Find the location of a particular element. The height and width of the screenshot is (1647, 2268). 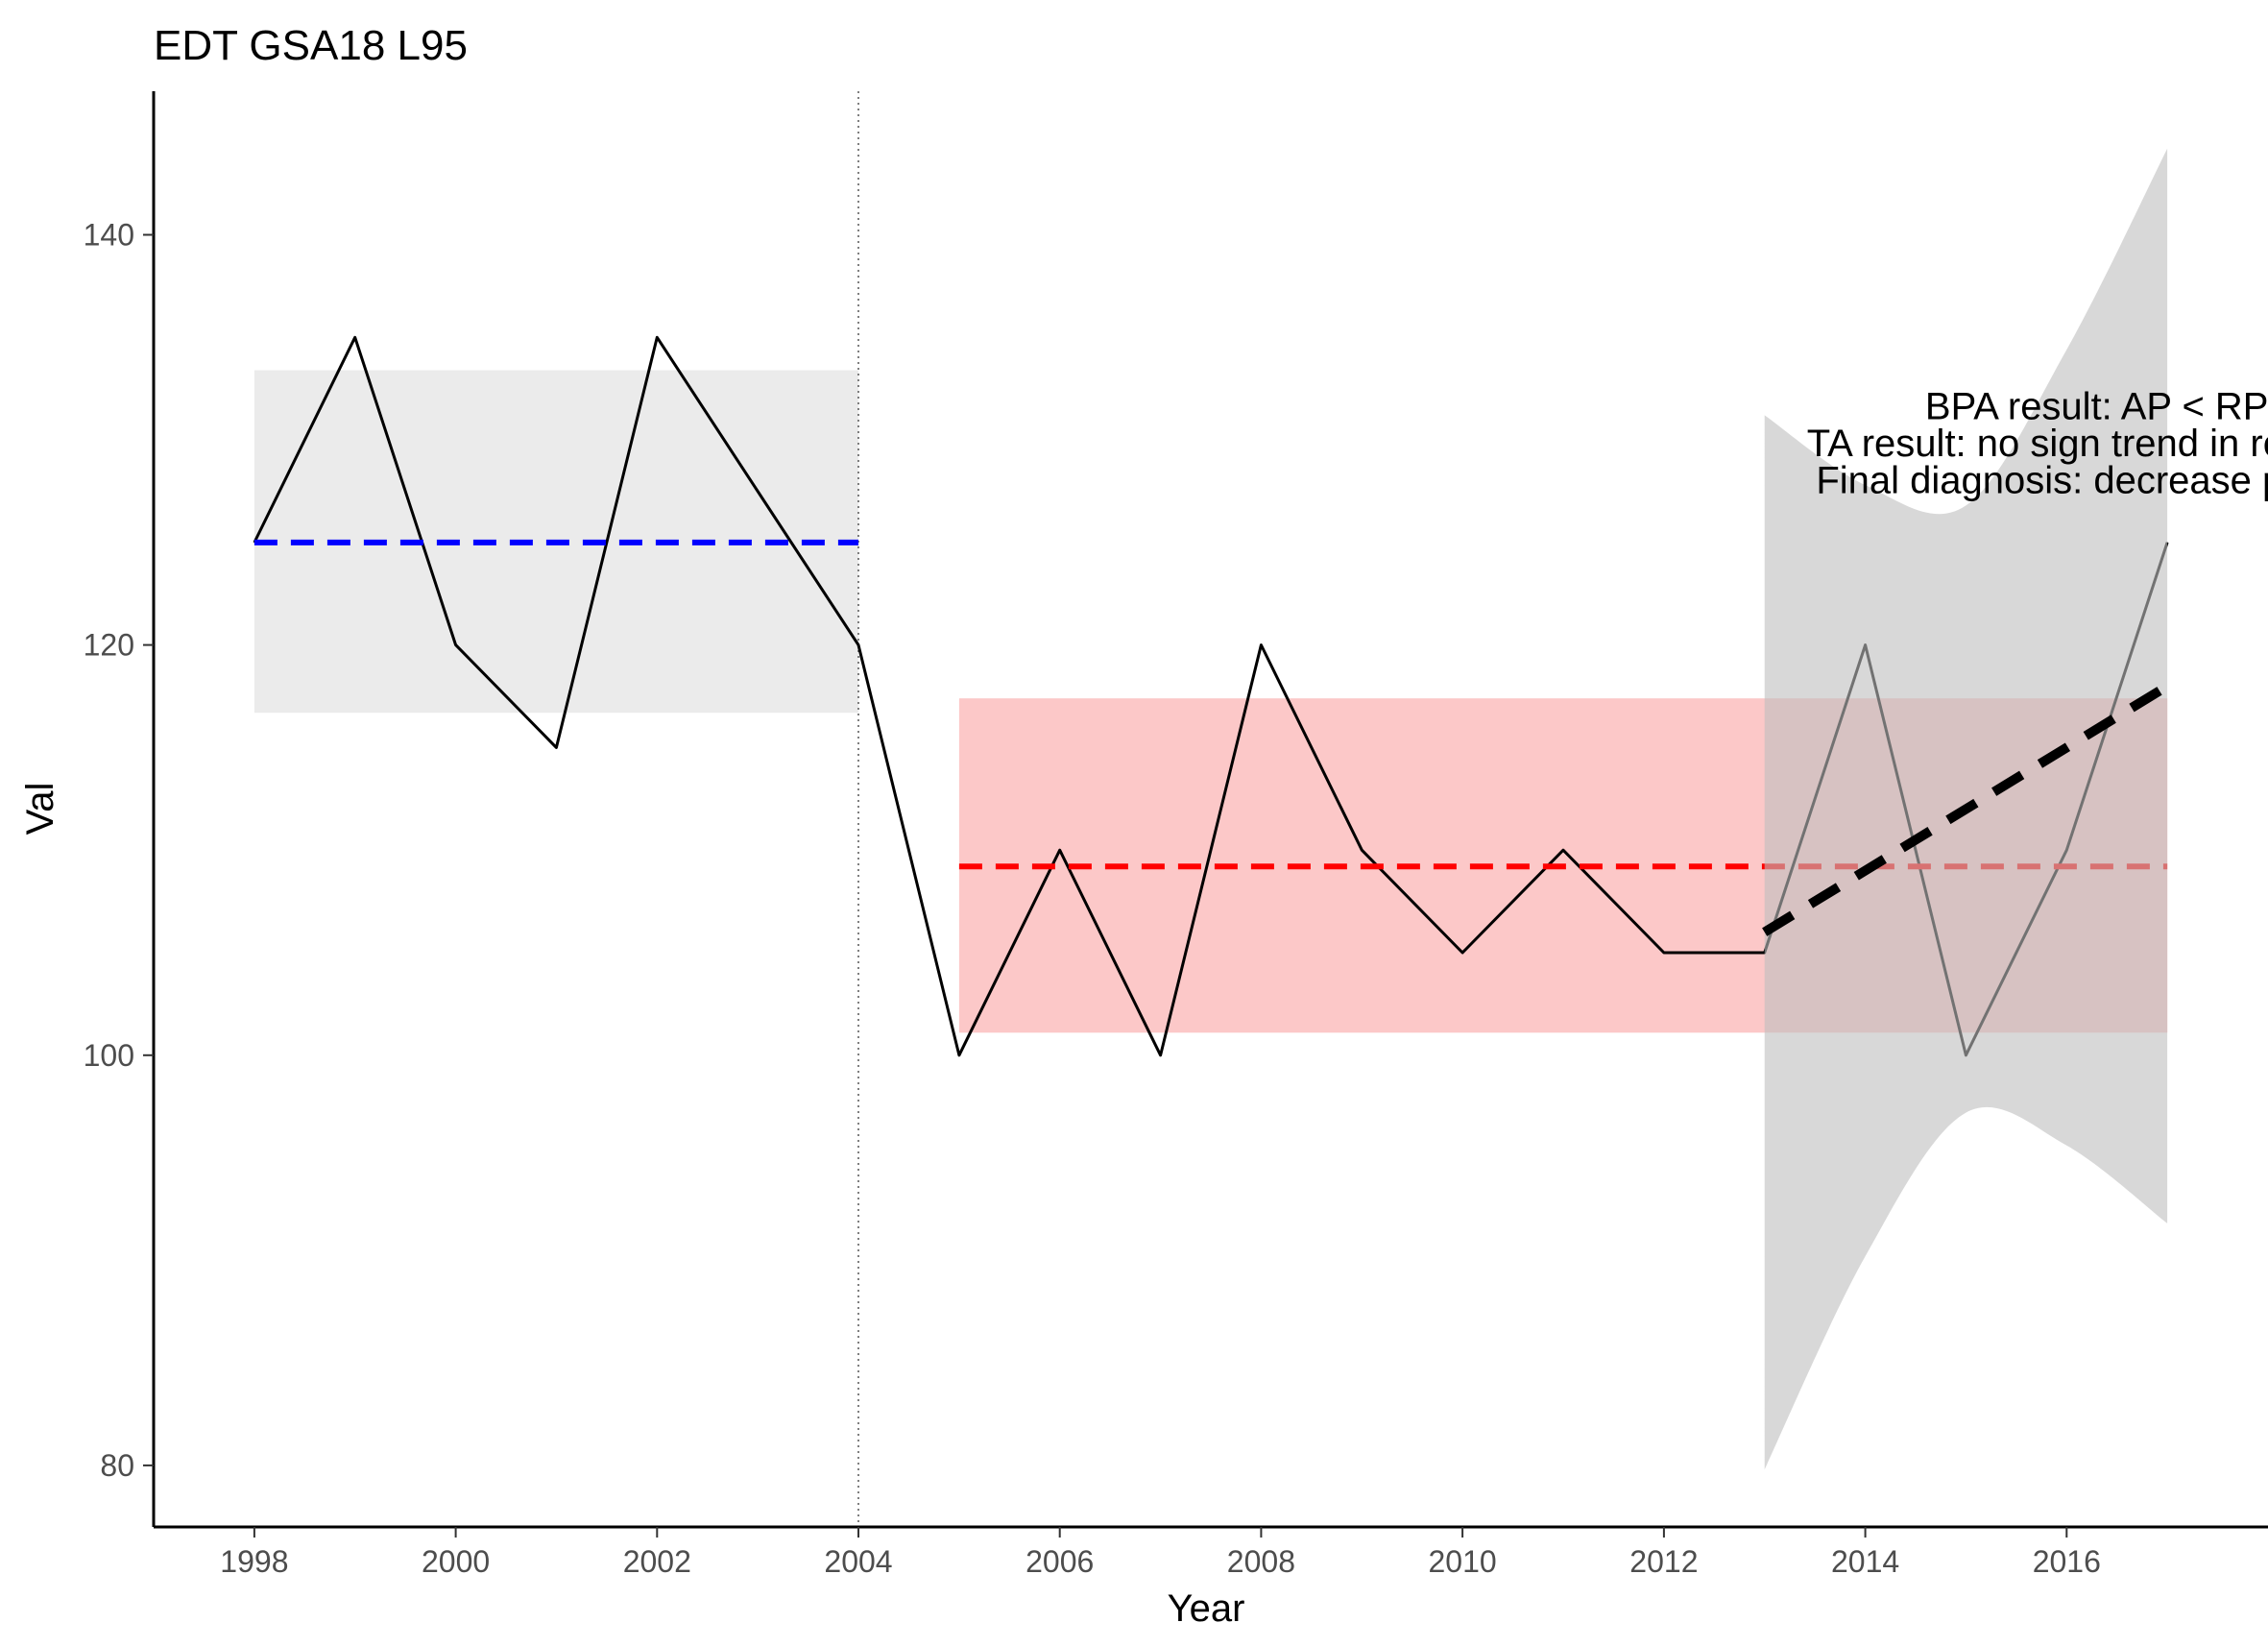

chart-title: EDT GSA18 L95 is located at coordinates (311, 46).